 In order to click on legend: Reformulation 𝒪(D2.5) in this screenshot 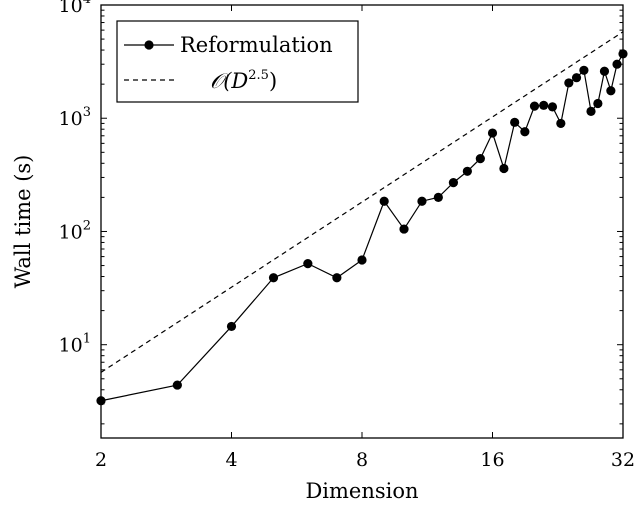, I will do `click(237, 61)`.